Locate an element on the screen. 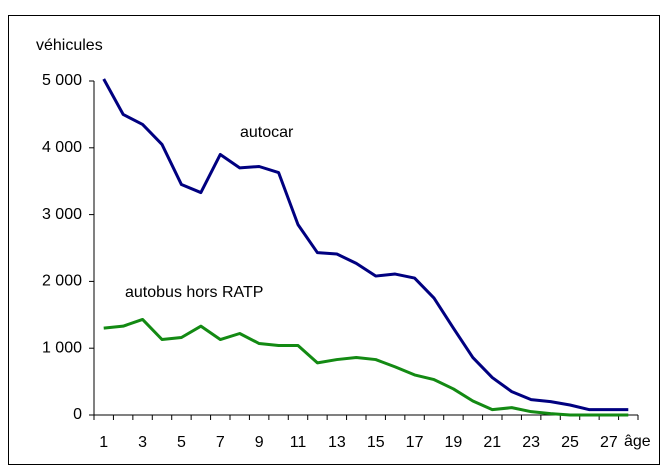 The image size is (668, 473). x-tick-label: 23 is located at coordinates (531, 442).